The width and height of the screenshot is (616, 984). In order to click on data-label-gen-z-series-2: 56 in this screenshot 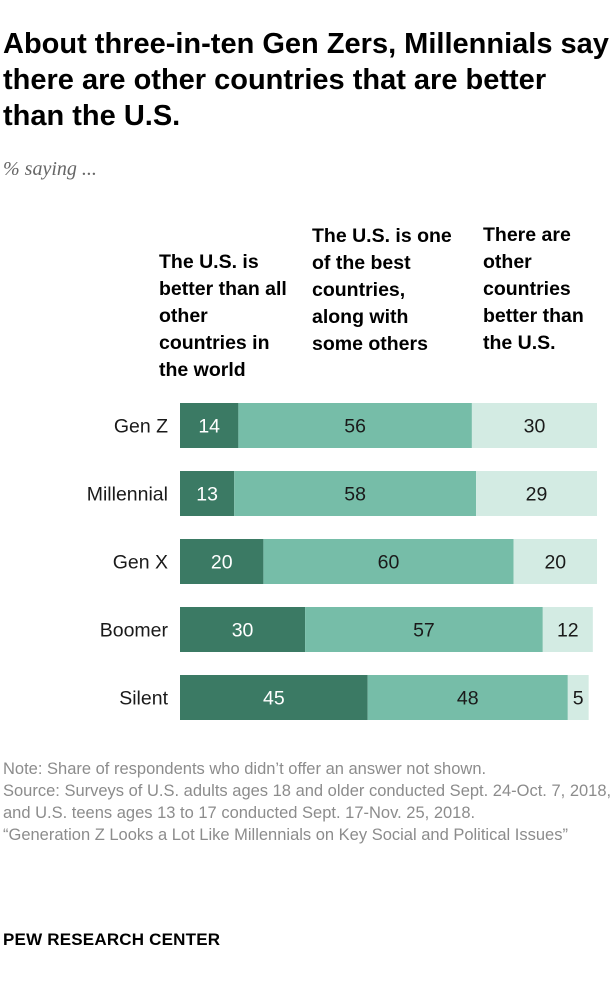, I will do `click(355, 427)`.